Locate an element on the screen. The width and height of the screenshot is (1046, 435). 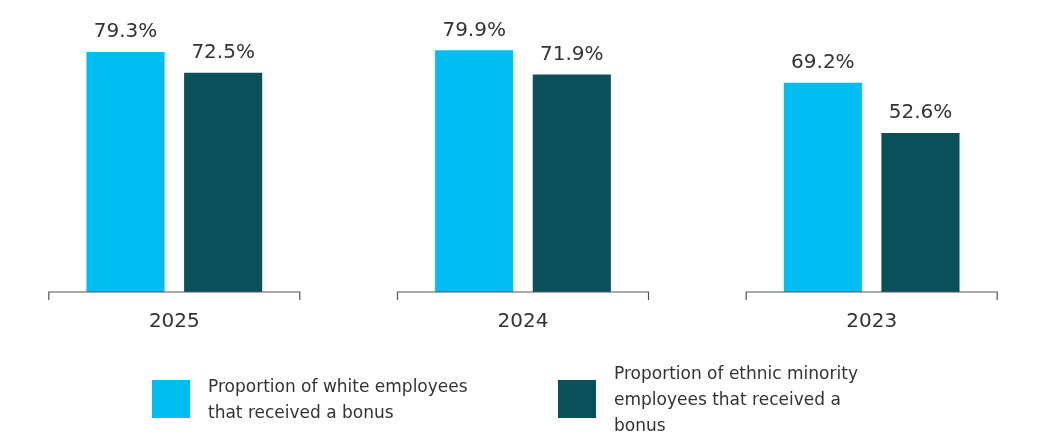
x-tick-label: 2024 is located at coordinates (523, 320).